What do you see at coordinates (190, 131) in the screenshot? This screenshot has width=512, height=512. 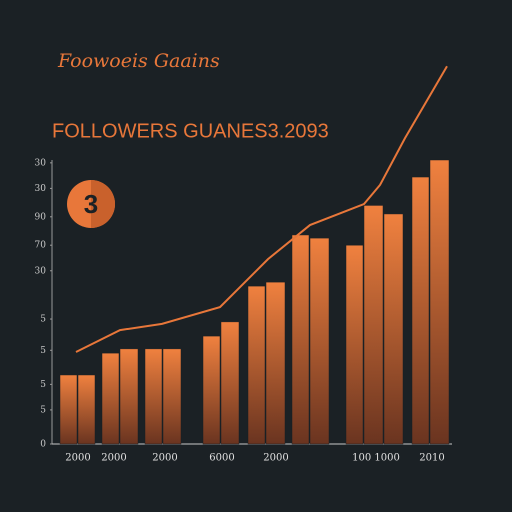 I see `chart-title: FOLLOWERS GUANES3.2093` at bounding box center [190, 131].